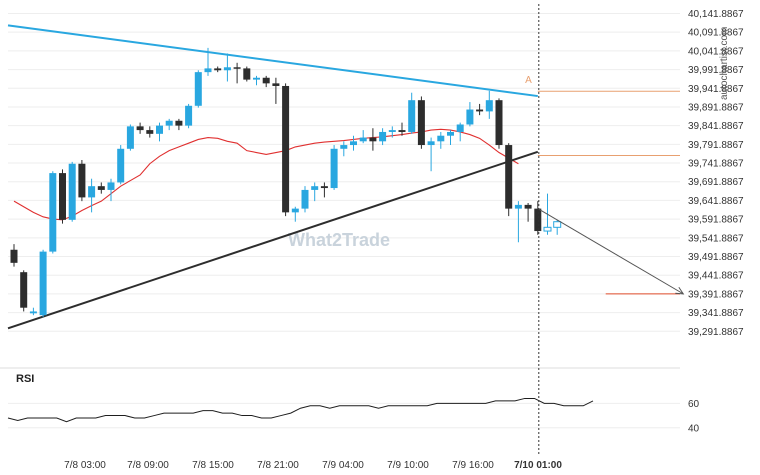 The width and height of the screenshot is (760, 475). What do you see at coordinates (694, 404) in the screenshot?
I see `rsi-tick-label: 60` at bounding box center [694, 404].